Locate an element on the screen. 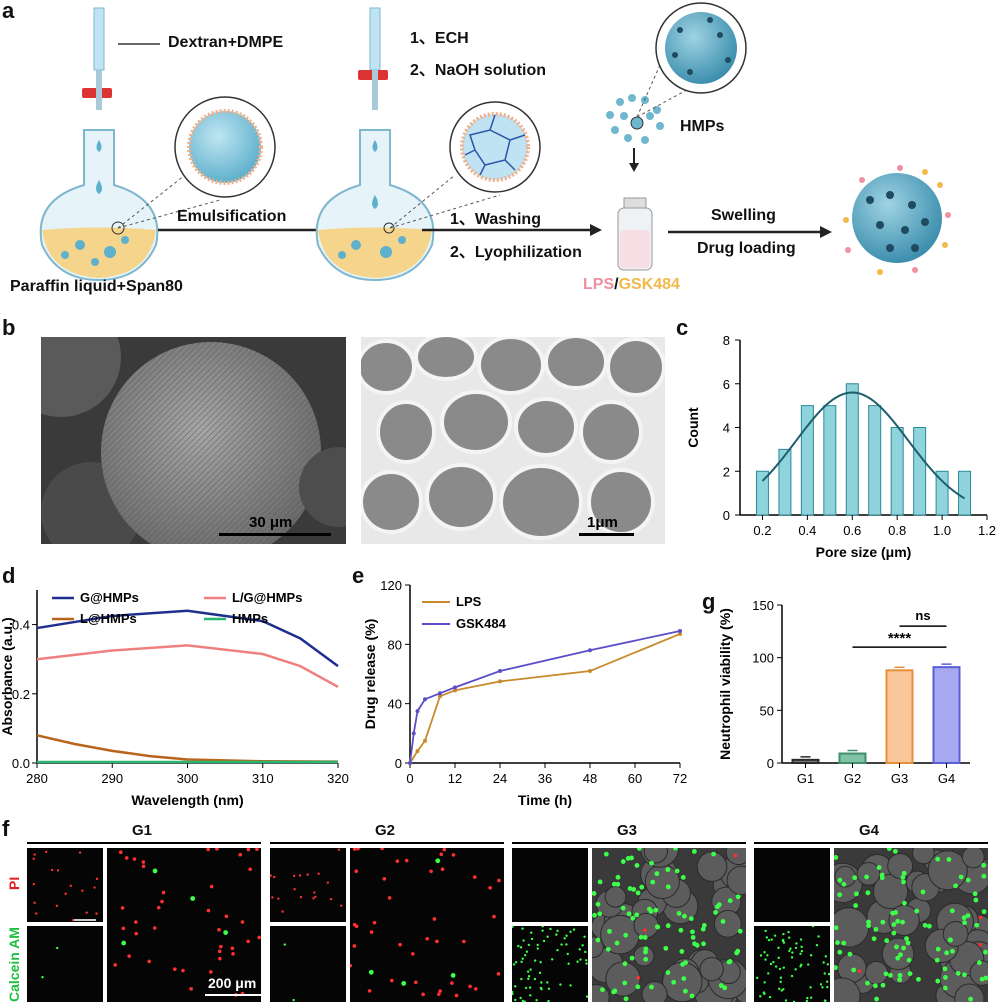 The image size is (1000, 1005). x-tick-label: G4 is located at coordinates (946, 778).